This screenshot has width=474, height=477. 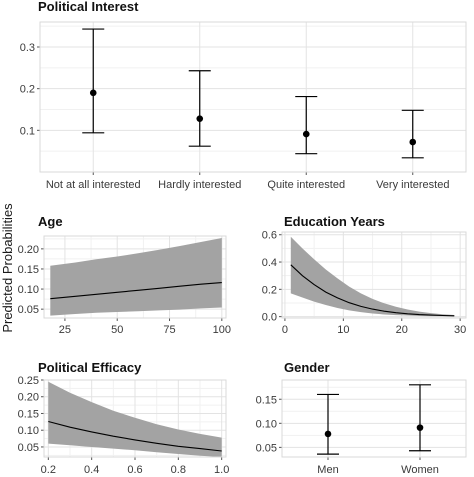 I want to click on age-x-tick-label: 100, so click(x=222, y=330).